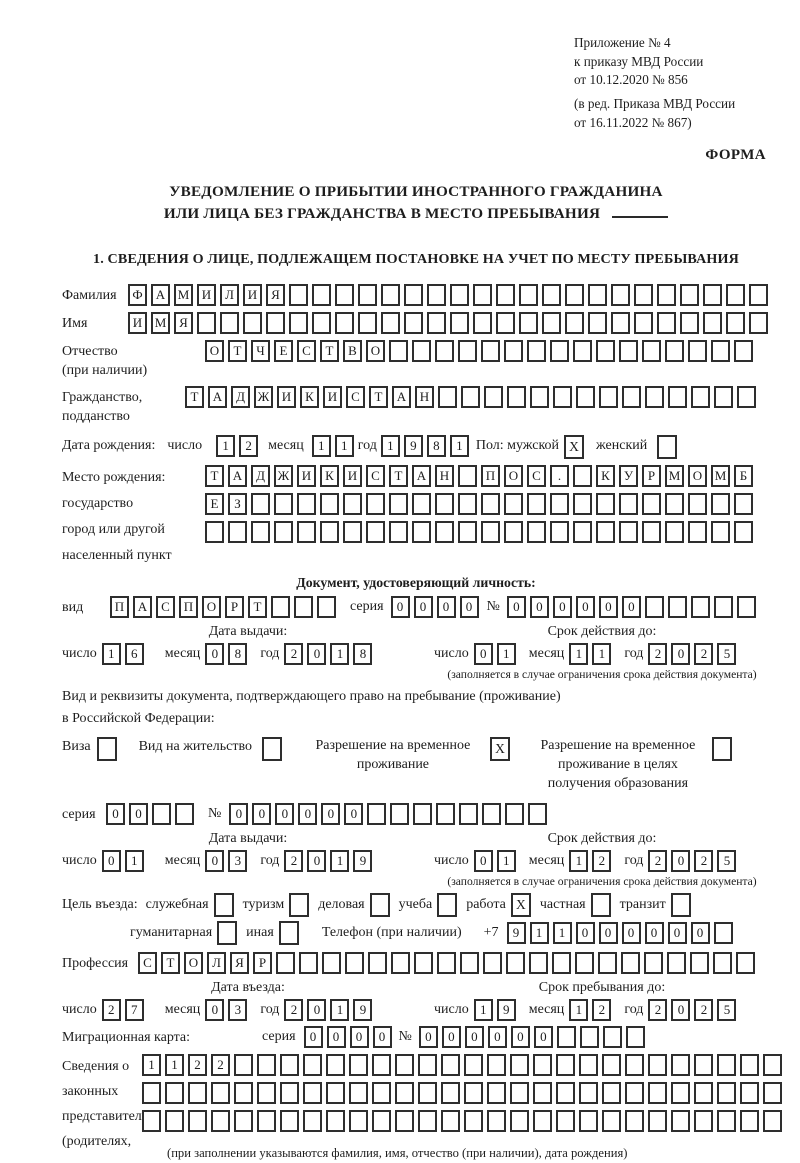  What do you see at coordinates (416, 583) in the screenshot?
I see `id-doc-heading: Документ, удостоверяющий личность:` at bounding box center [416, 583].